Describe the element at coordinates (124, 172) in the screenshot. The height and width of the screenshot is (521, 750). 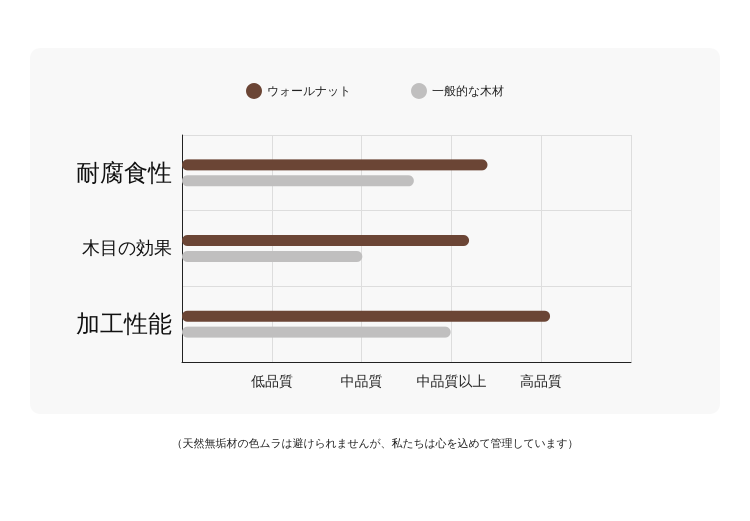
I see `y-tick-label: 耐腐食性` at that location.